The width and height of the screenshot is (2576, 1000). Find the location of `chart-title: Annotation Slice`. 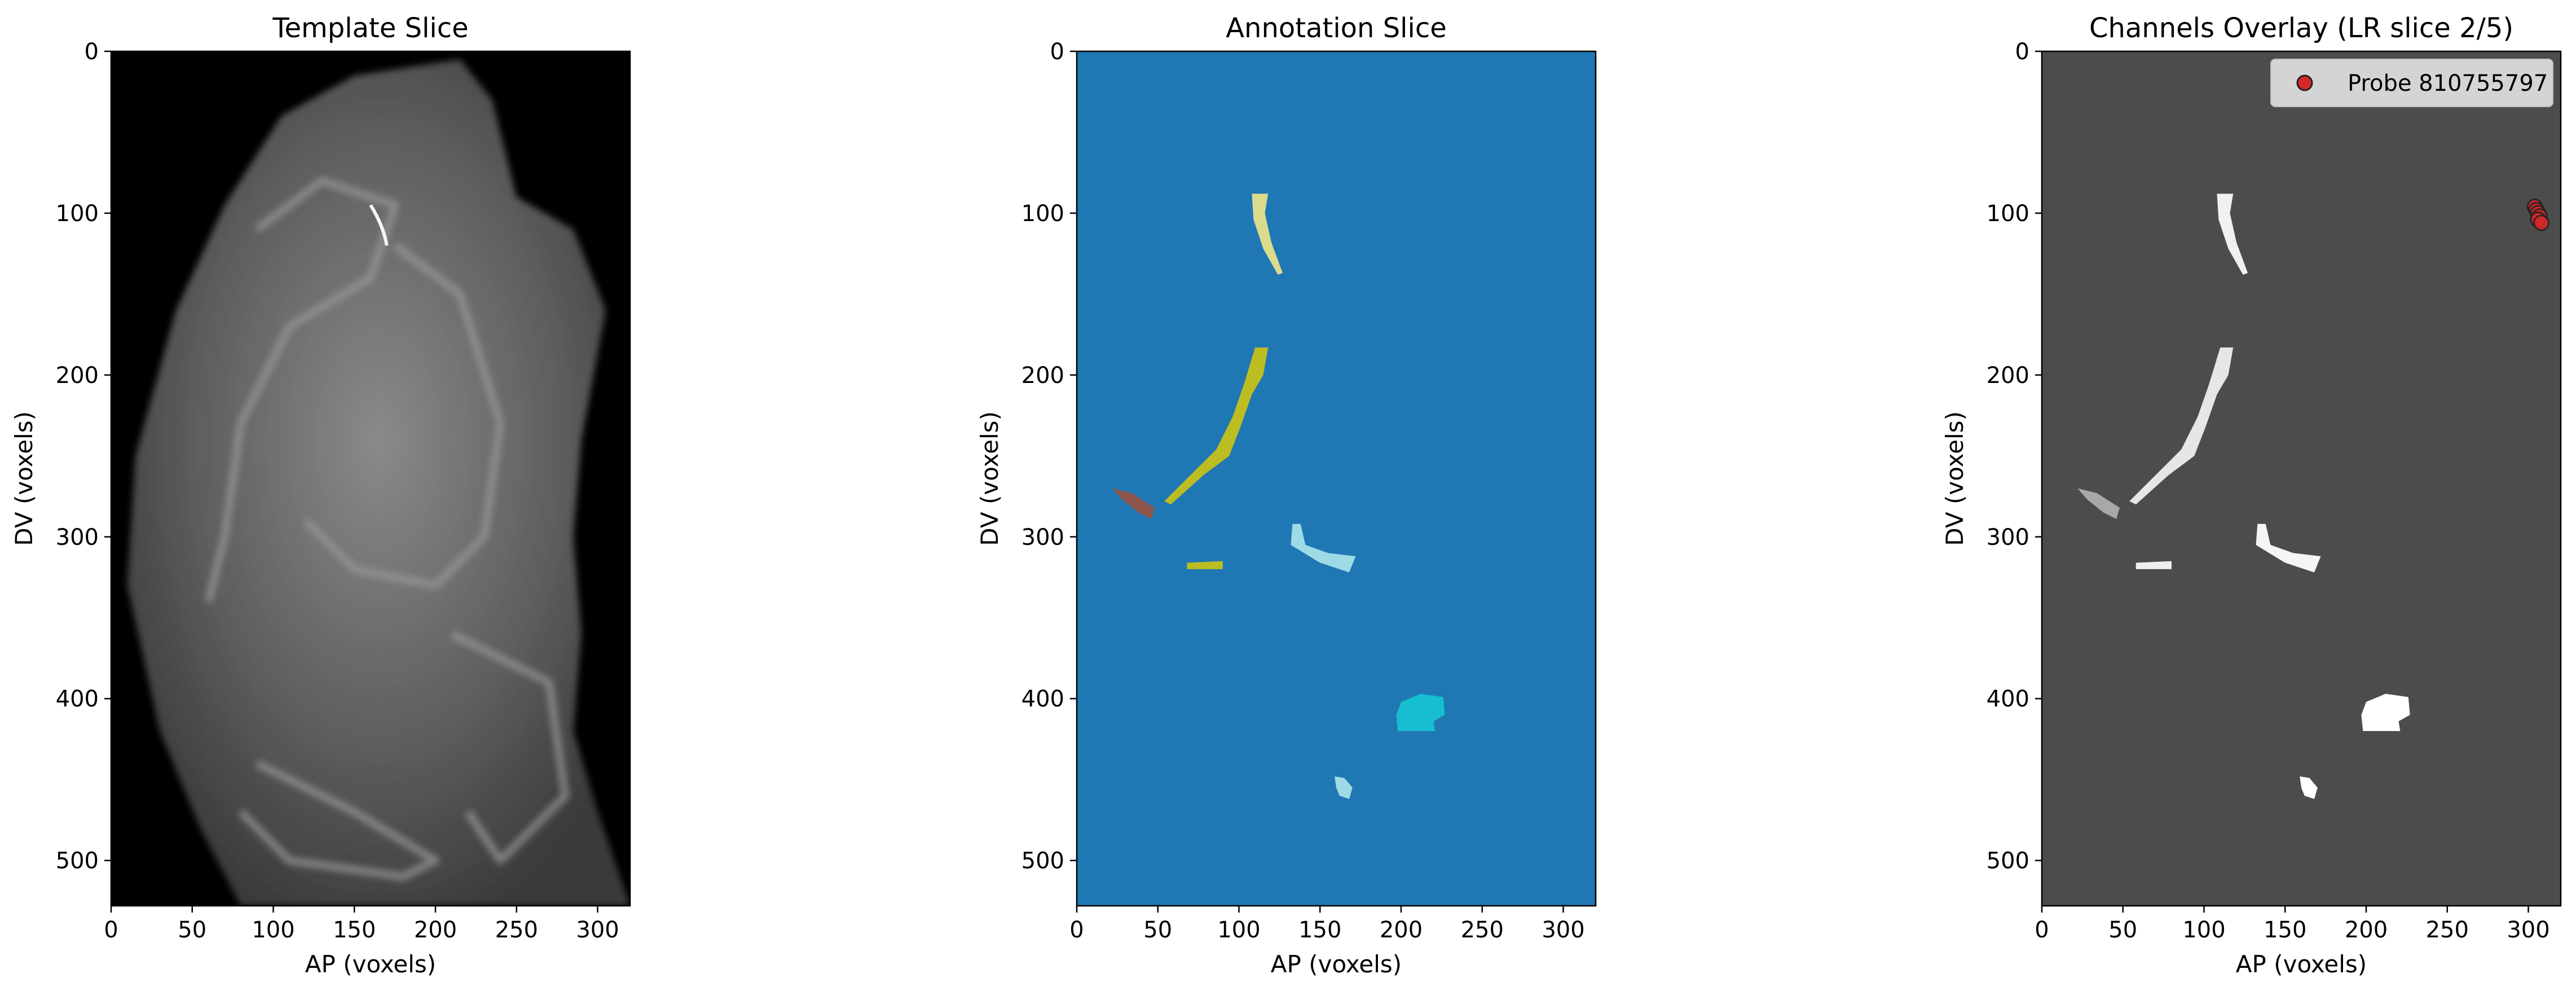

chart-title: Annotation Slice is located at coordinates (1336, 28).